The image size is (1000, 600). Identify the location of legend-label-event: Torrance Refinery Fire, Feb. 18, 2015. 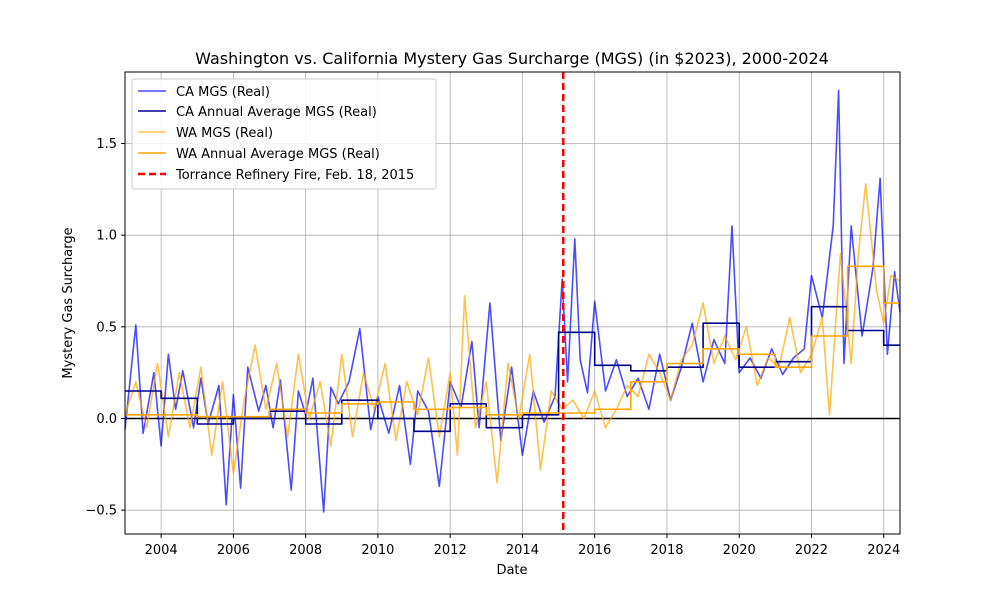
(294, 175).